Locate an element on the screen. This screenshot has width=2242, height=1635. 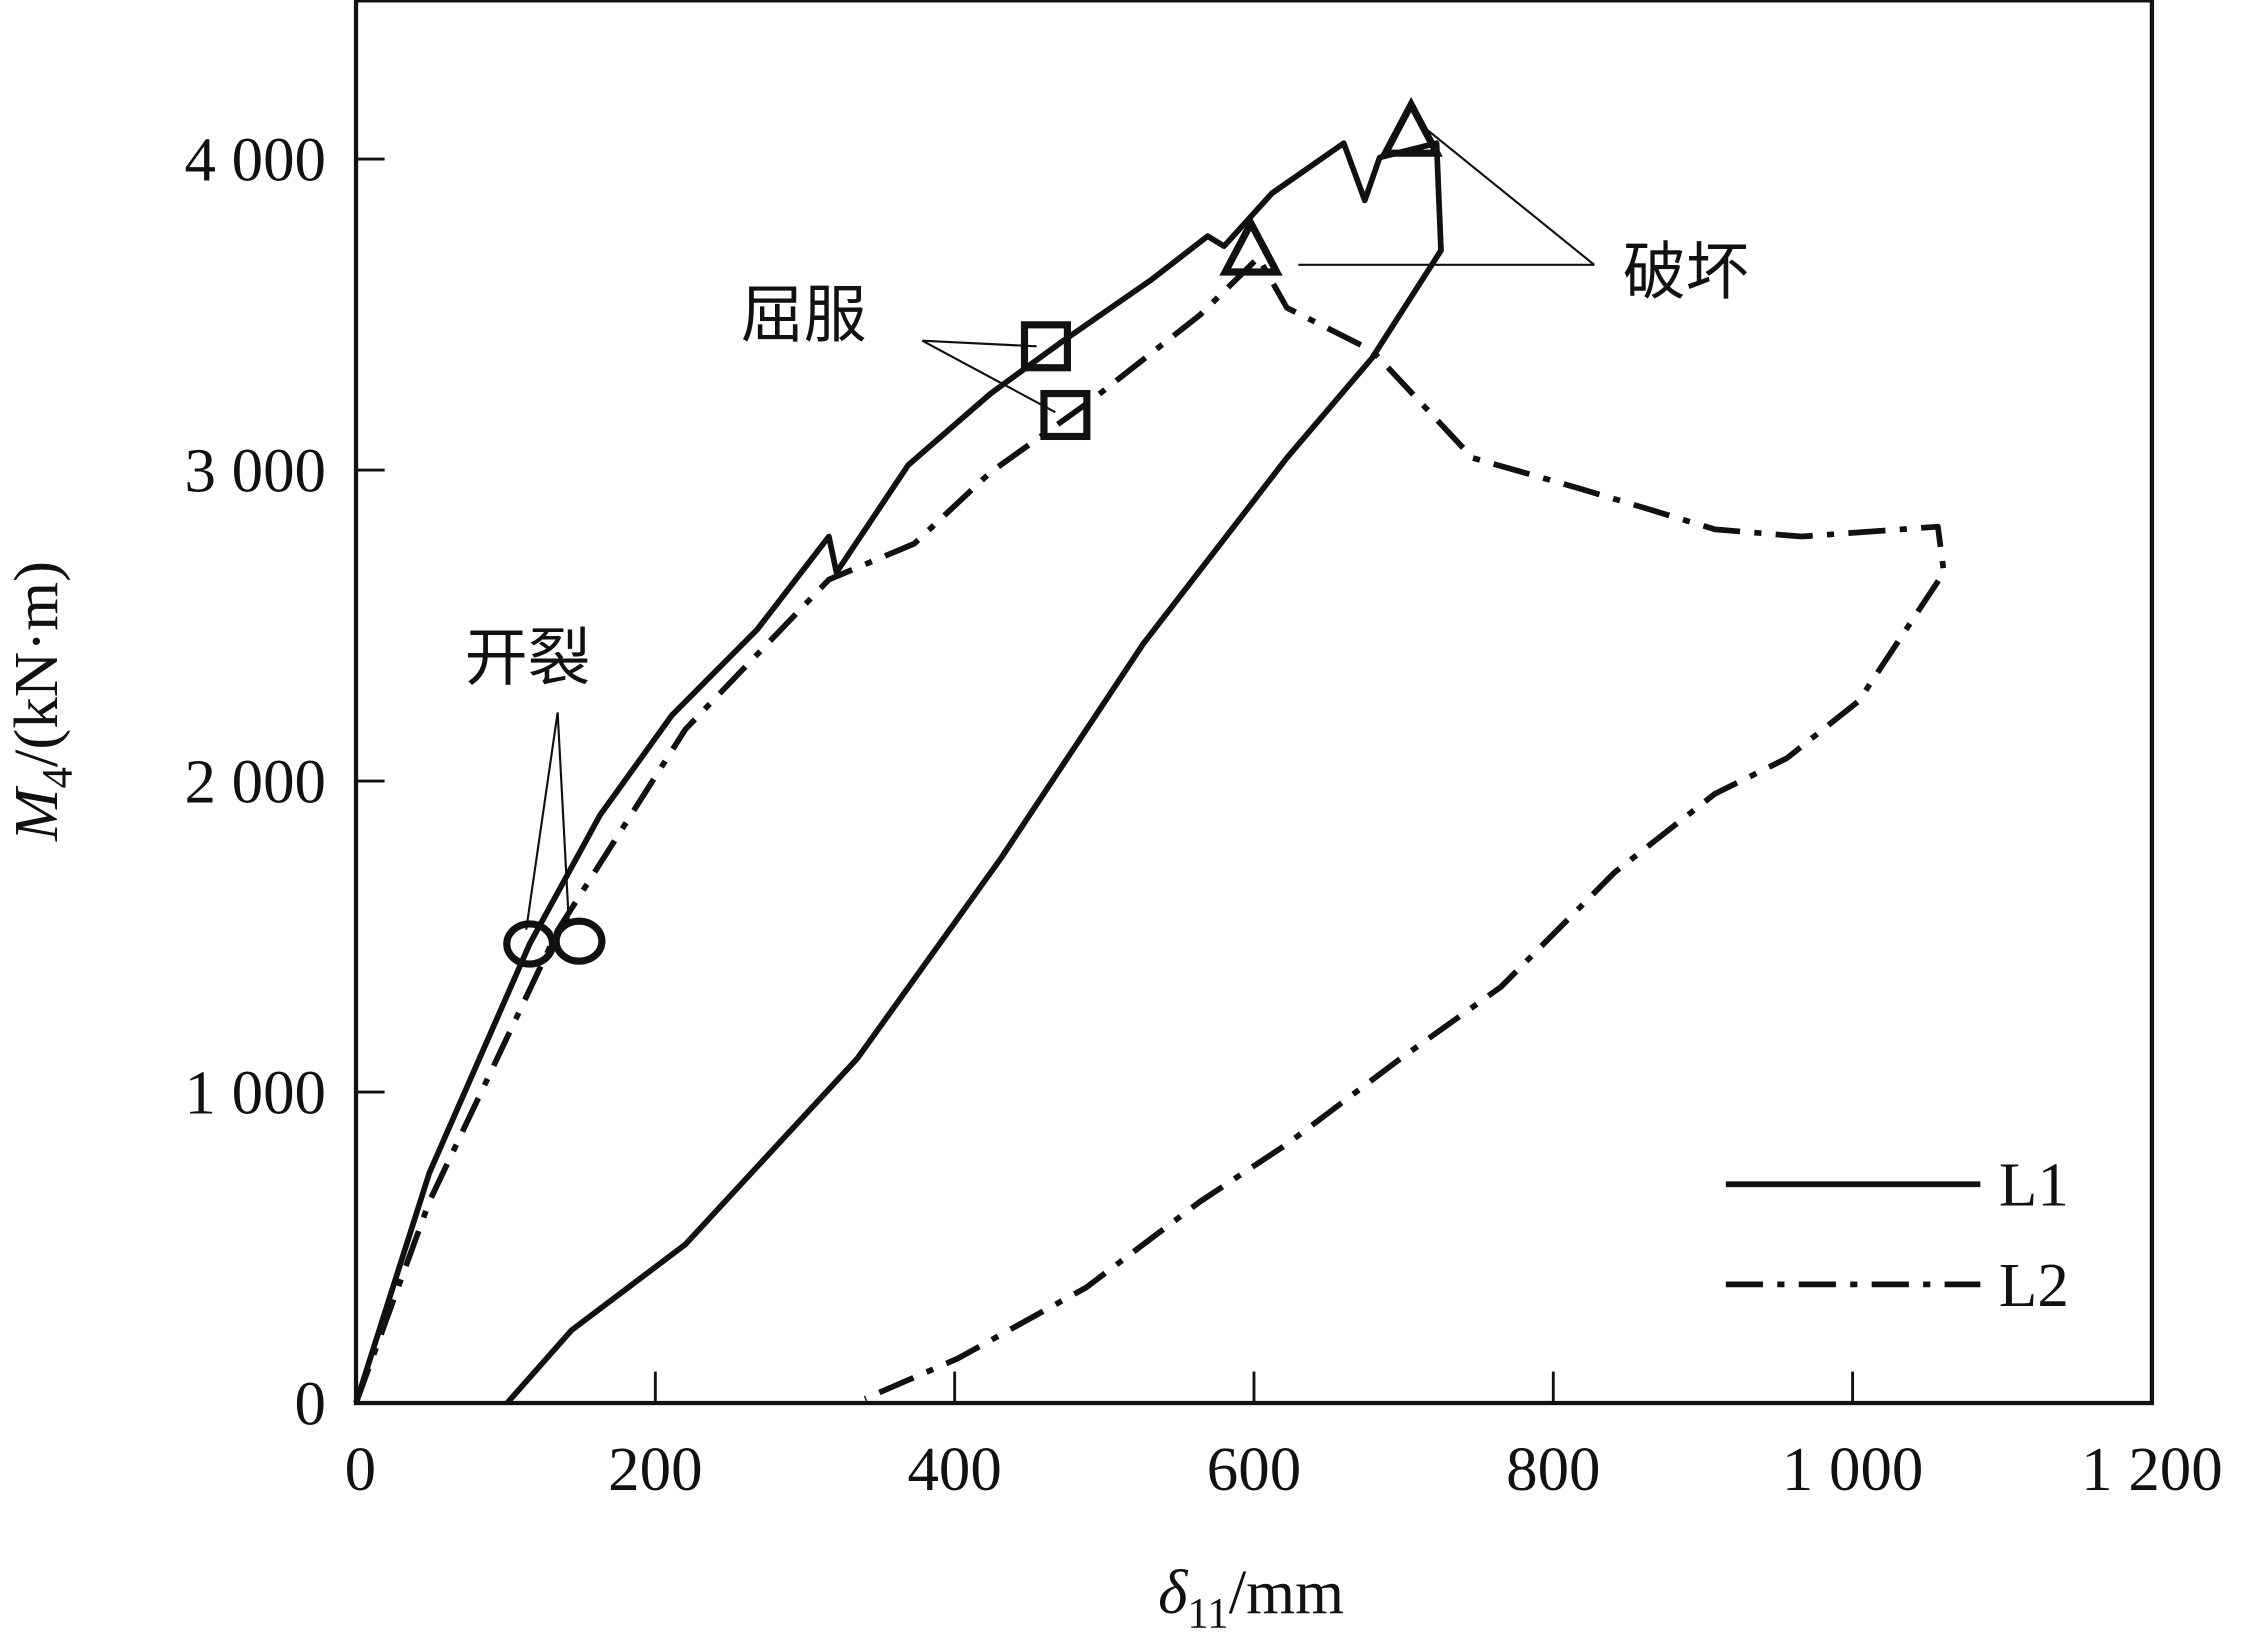
x-axis-label: δ11/mm is located at coordinates (1251, 1596).